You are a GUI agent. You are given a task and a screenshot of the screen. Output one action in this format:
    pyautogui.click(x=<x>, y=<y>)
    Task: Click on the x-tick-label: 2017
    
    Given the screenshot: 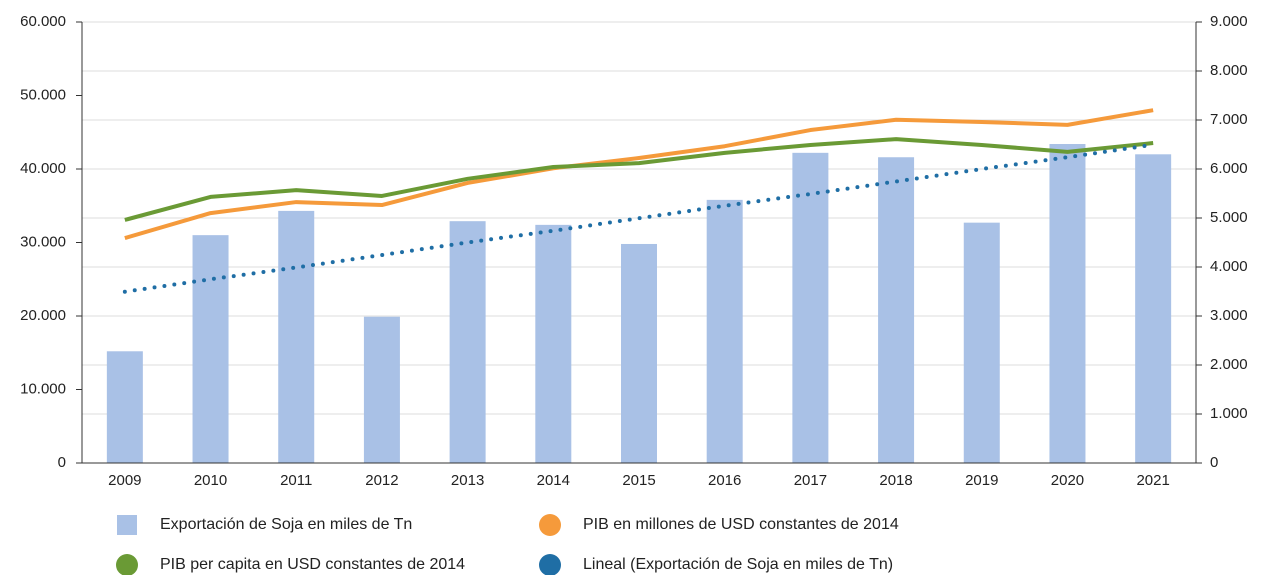 What is the action you would take?
    pyautogui.click(x=810, y=480)
    